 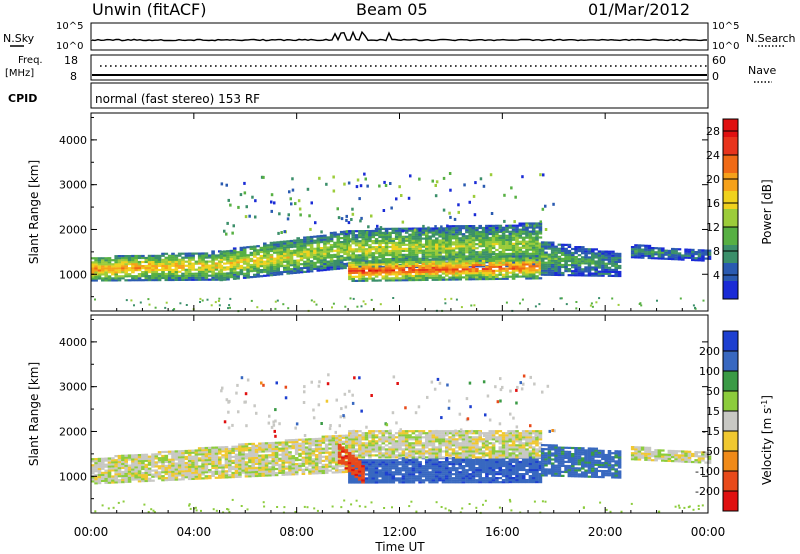 I want to click on colorbar-segment, so click(x=730, y=164).